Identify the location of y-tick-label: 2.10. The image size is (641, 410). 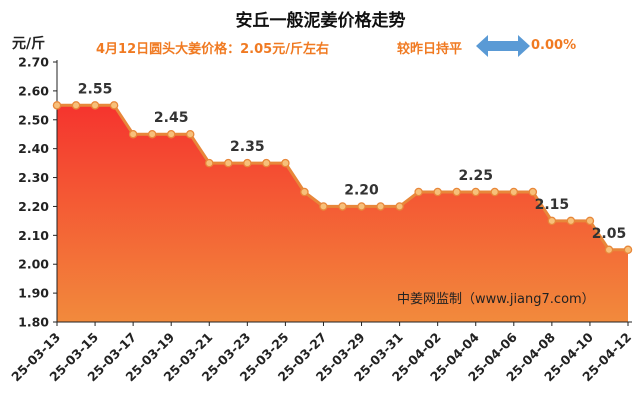
(33, 235).